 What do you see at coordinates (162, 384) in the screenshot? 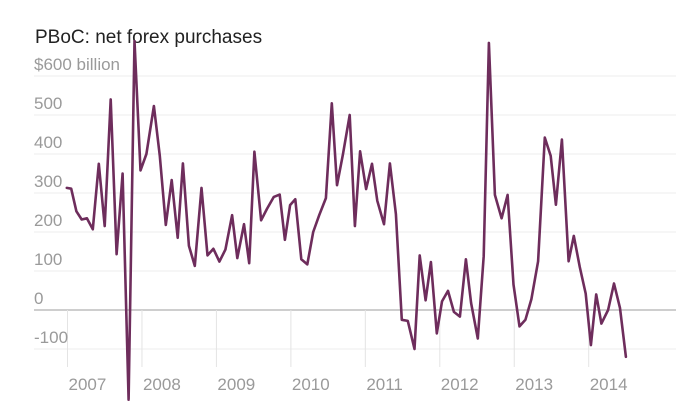
I see `x-tick-label: 2008` at bounding box center [162, 384].